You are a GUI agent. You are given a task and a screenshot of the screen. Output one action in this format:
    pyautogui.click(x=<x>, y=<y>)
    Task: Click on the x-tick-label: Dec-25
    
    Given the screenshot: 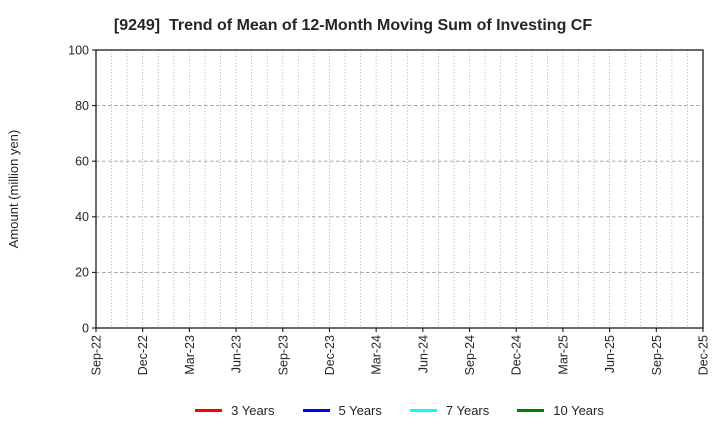 What is the action you would take?
    pyautogui.click(x=704, y=355)
    